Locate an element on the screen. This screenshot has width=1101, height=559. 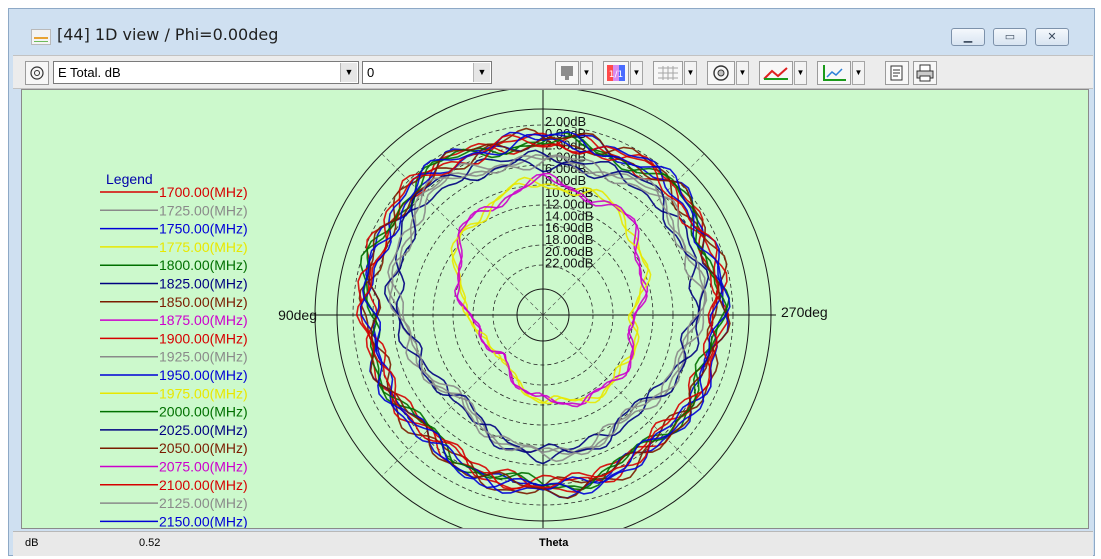
close-icon: ✕ is located at coordinates (1052, 37).